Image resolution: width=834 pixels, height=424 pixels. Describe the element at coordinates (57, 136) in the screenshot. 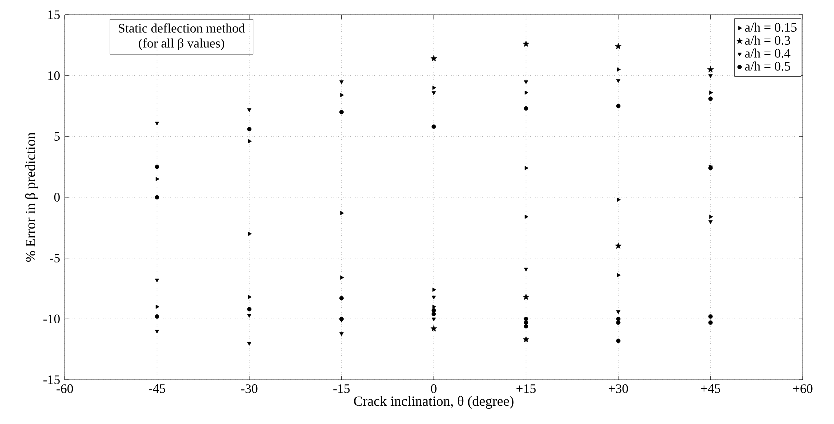

I see `y-tick-label: 5` at that location.